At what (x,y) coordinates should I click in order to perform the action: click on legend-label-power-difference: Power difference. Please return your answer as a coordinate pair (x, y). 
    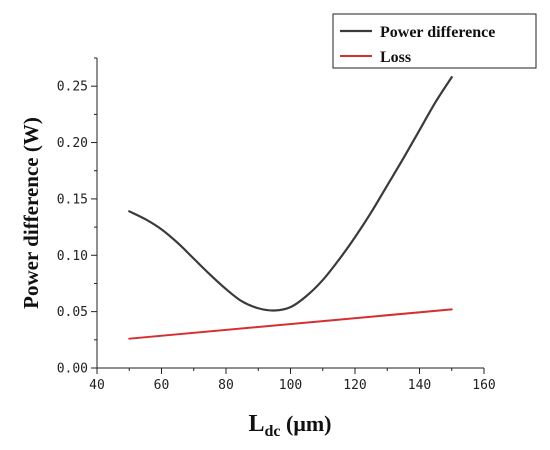
    Looking at the image, I should click on (437, 32).